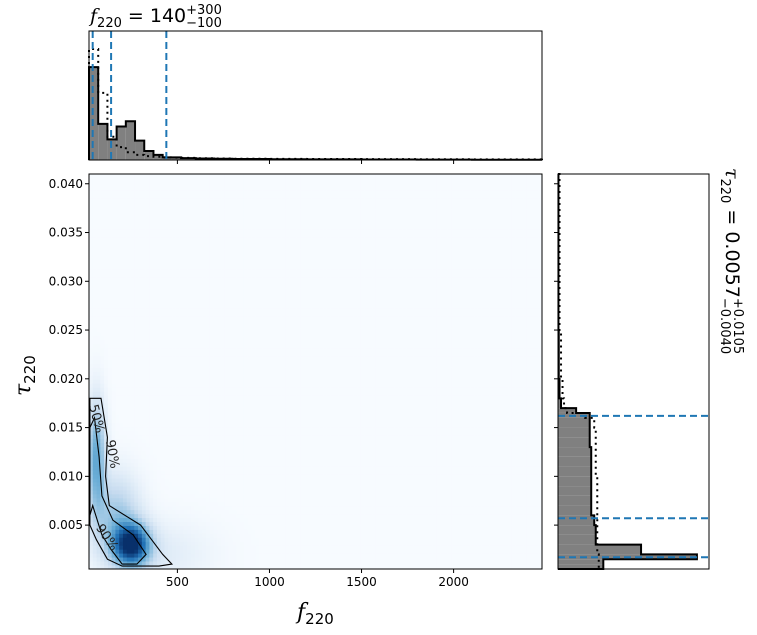 The width and height of the screenshot is (757, 635). Describe the element at coordinates (315, 95) in the screenshot. I see `top-panel-frame` at that location.